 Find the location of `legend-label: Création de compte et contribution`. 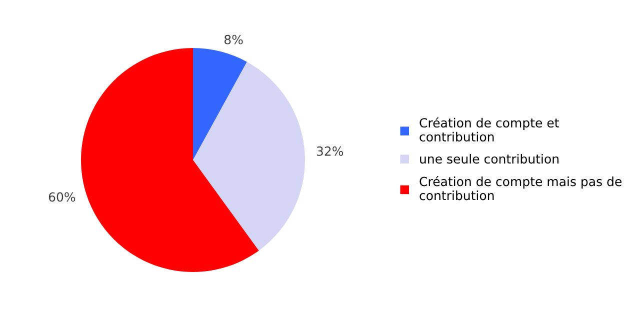

legend-label: Création de compte et contribution is located at coordinates (489, 129).